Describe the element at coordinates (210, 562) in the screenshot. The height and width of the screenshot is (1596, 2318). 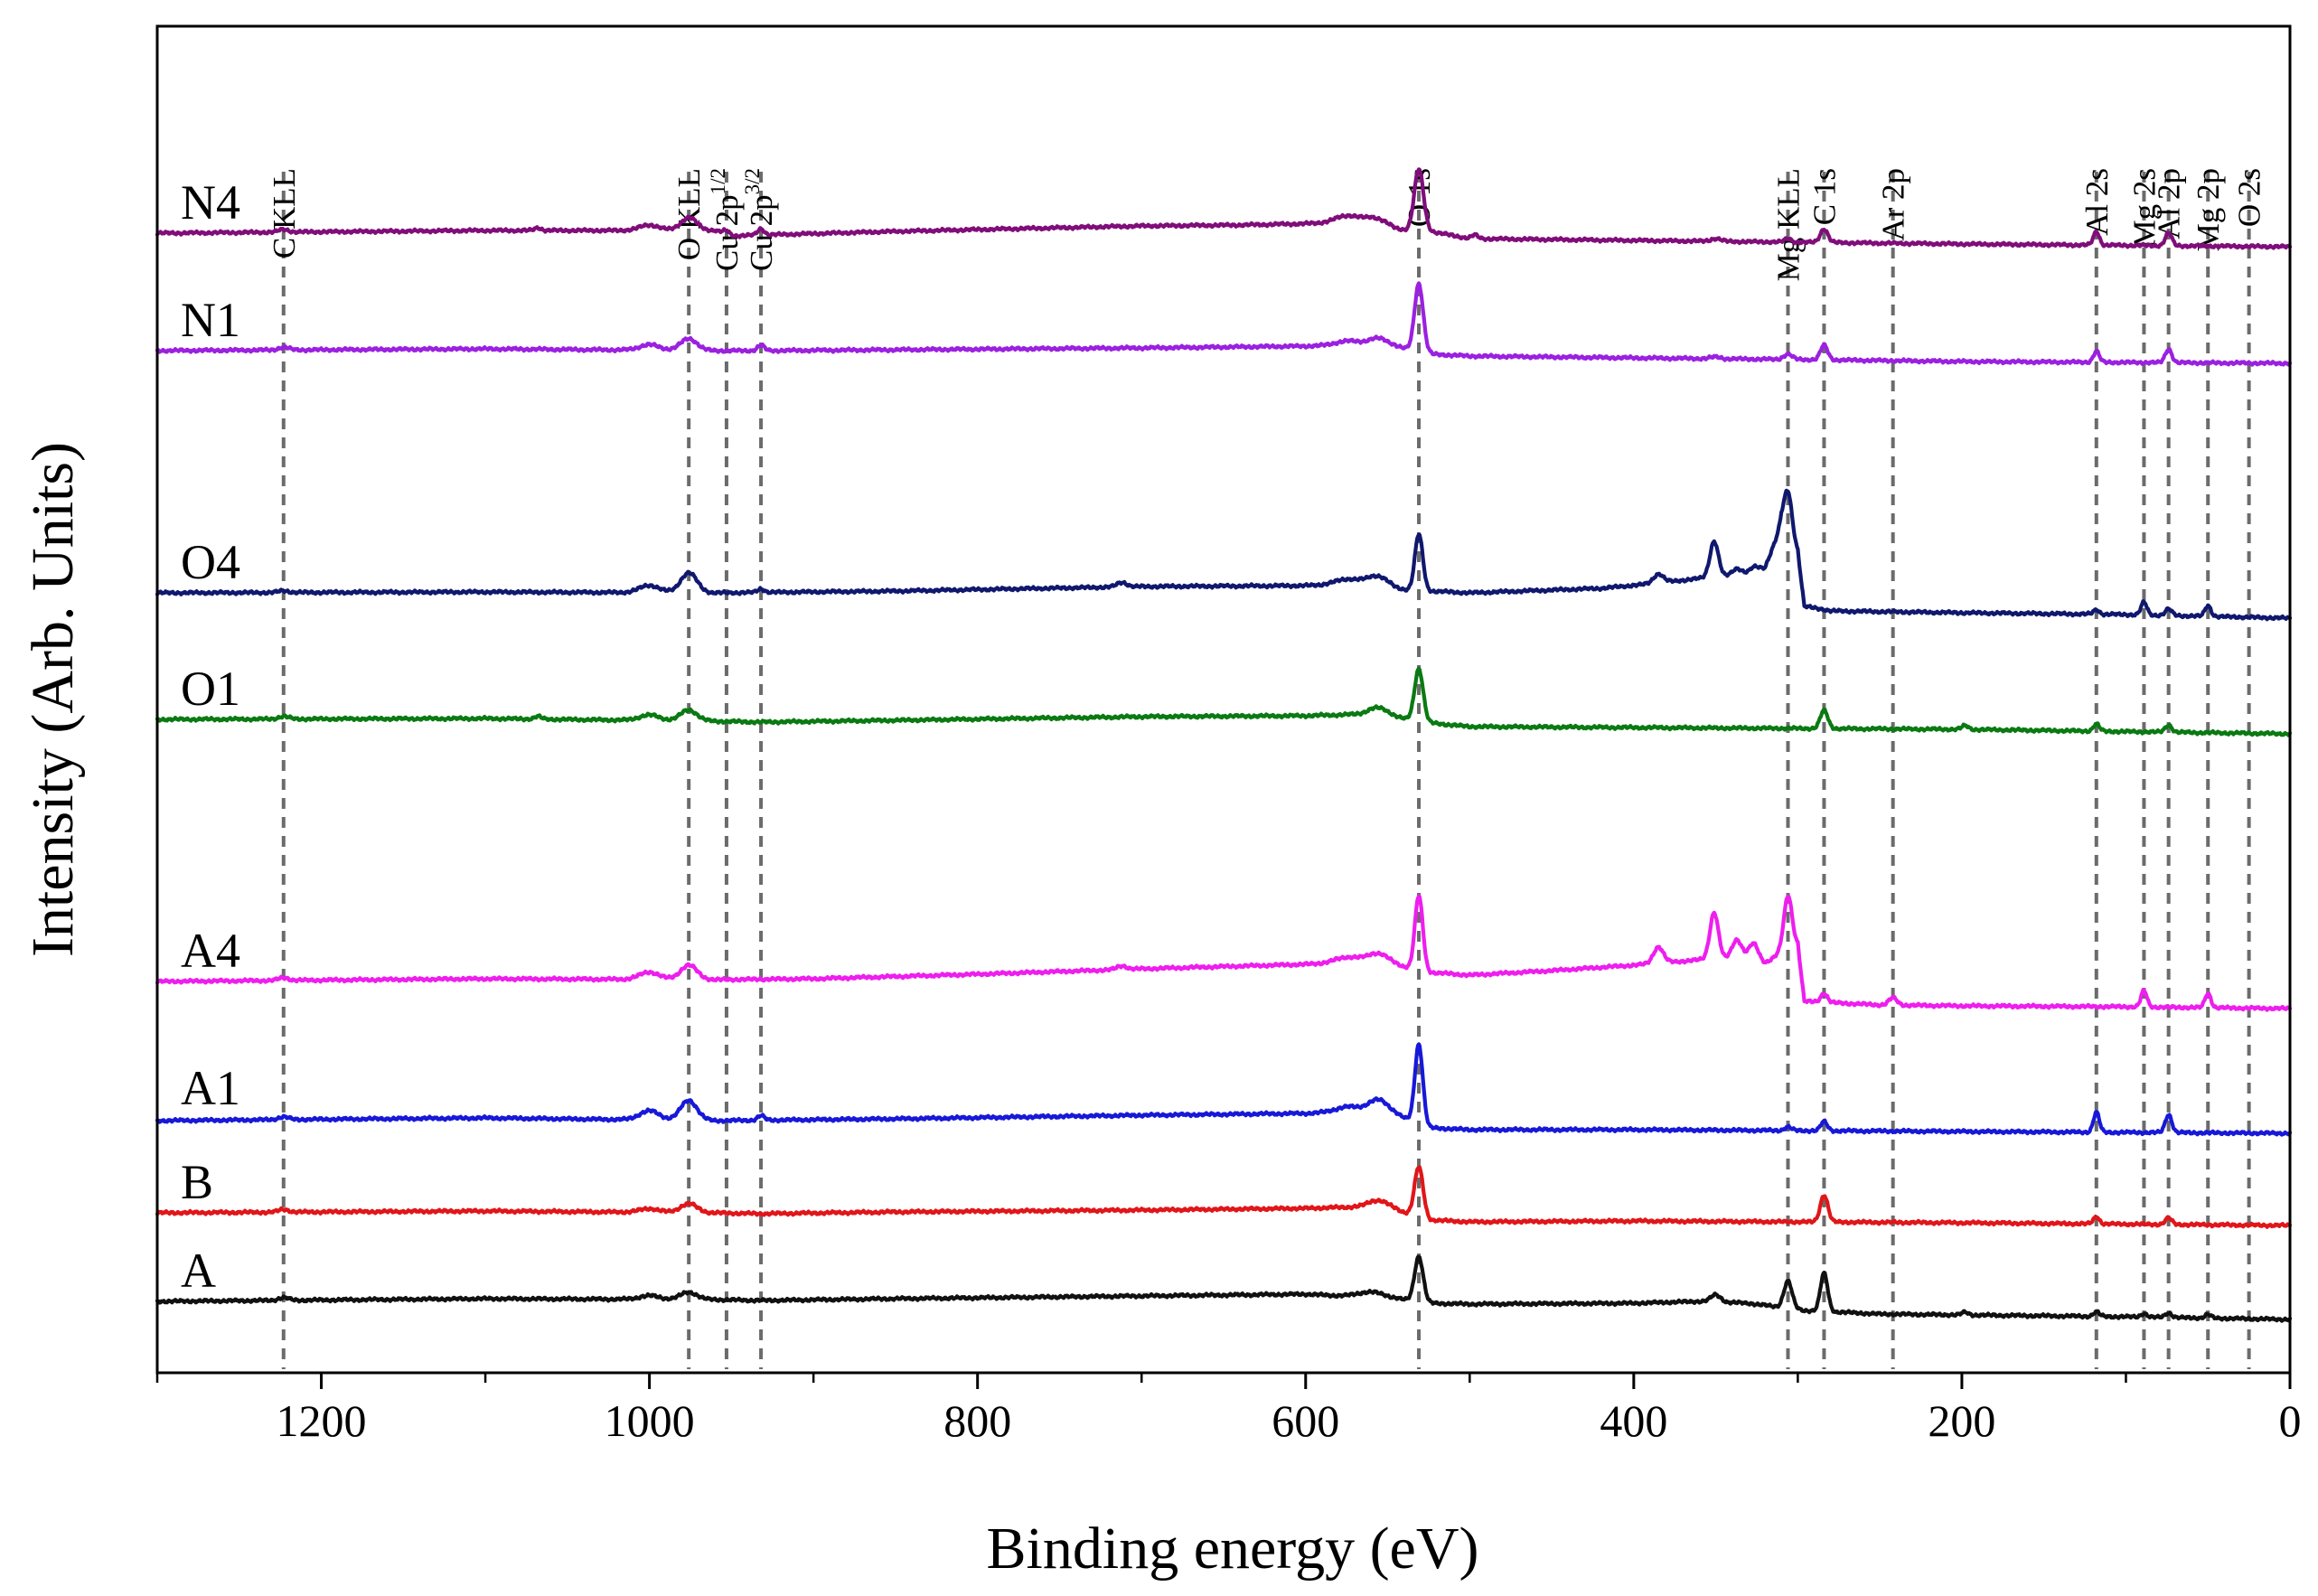
I see `series-label-o4: O4` at that location.